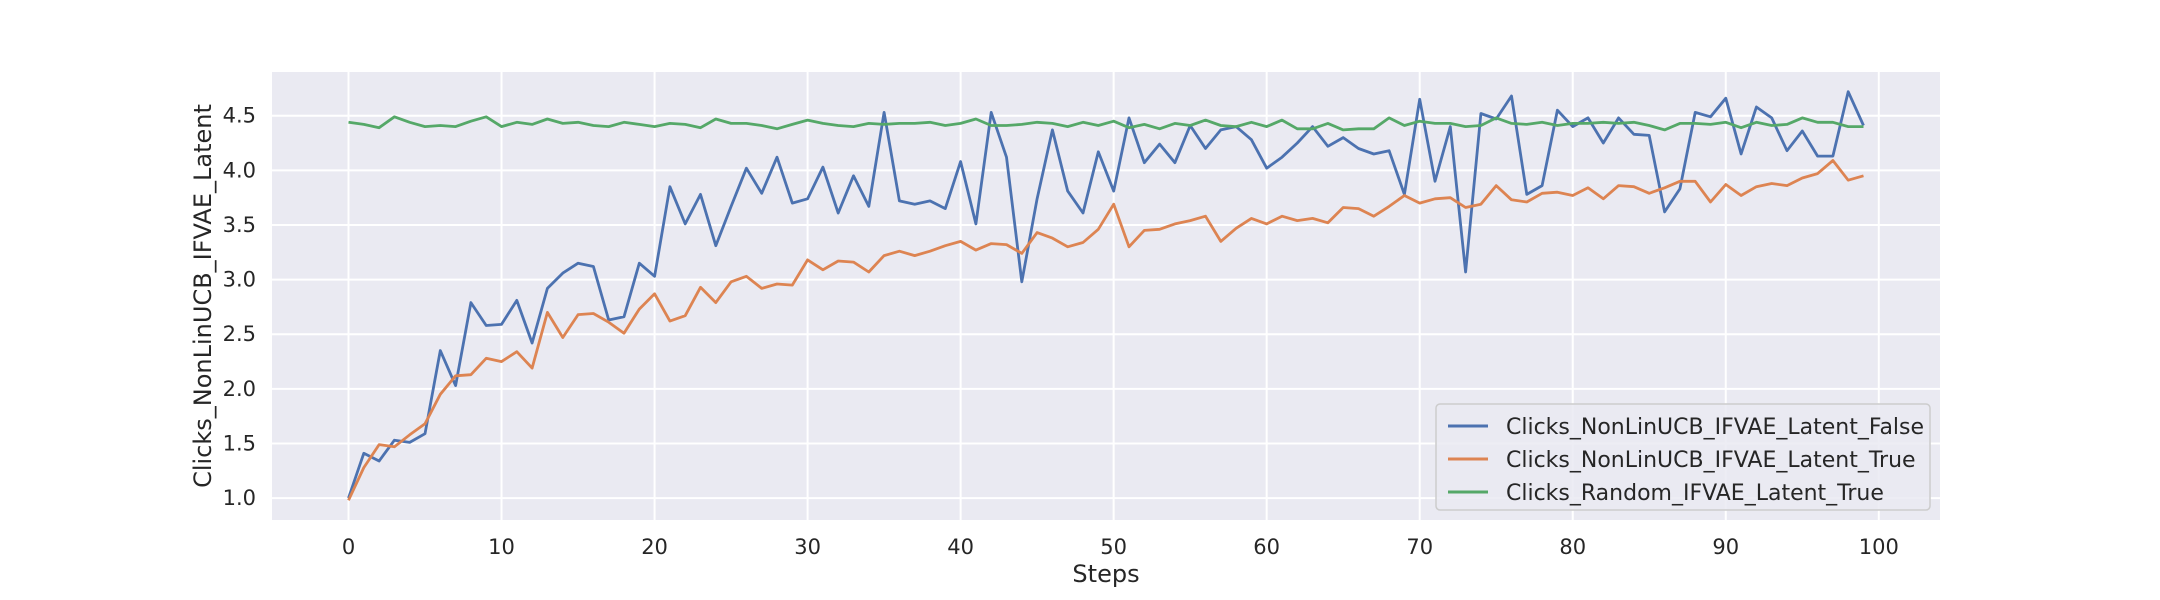 The image size is (2160, 600). Describe the element at coordinates (239, 444) in the screenshot. I see `y-tick-label: 1.5` at that location.